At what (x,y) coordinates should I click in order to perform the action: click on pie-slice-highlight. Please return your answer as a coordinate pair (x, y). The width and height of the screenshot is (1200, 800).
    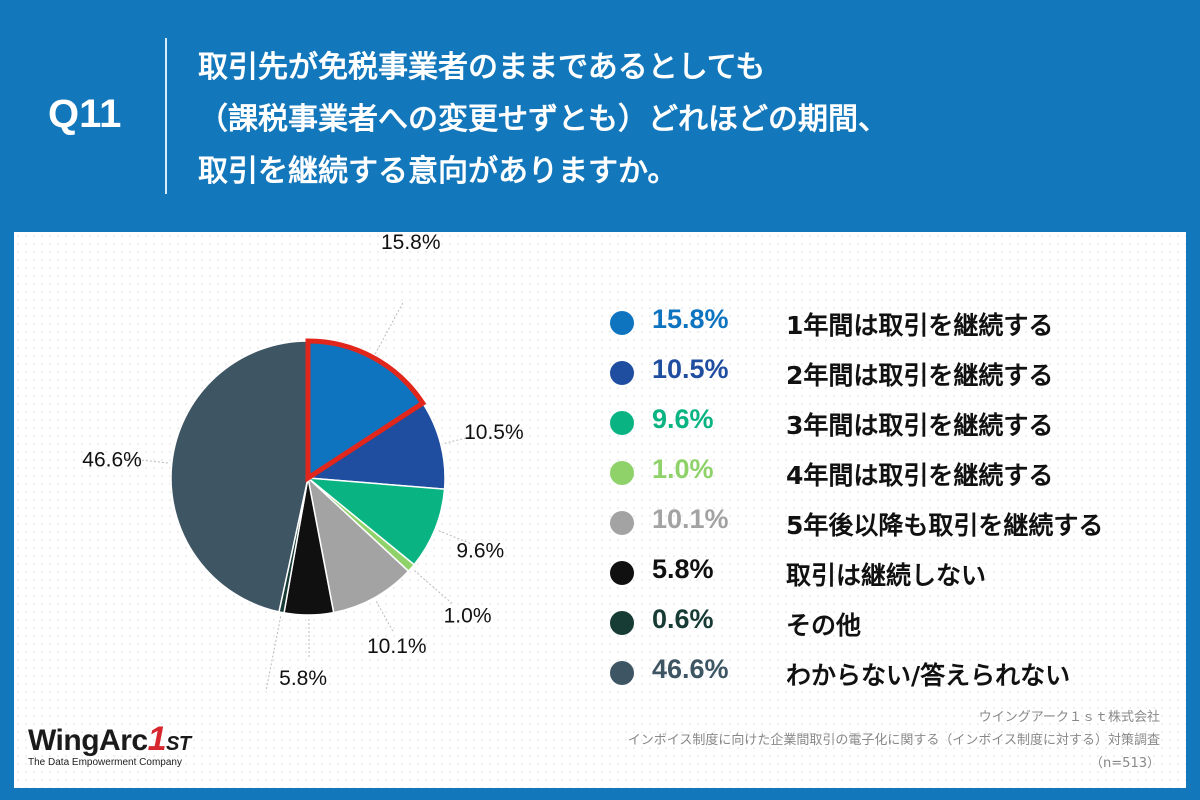
    Looking at the image, I should click on (366, 410).